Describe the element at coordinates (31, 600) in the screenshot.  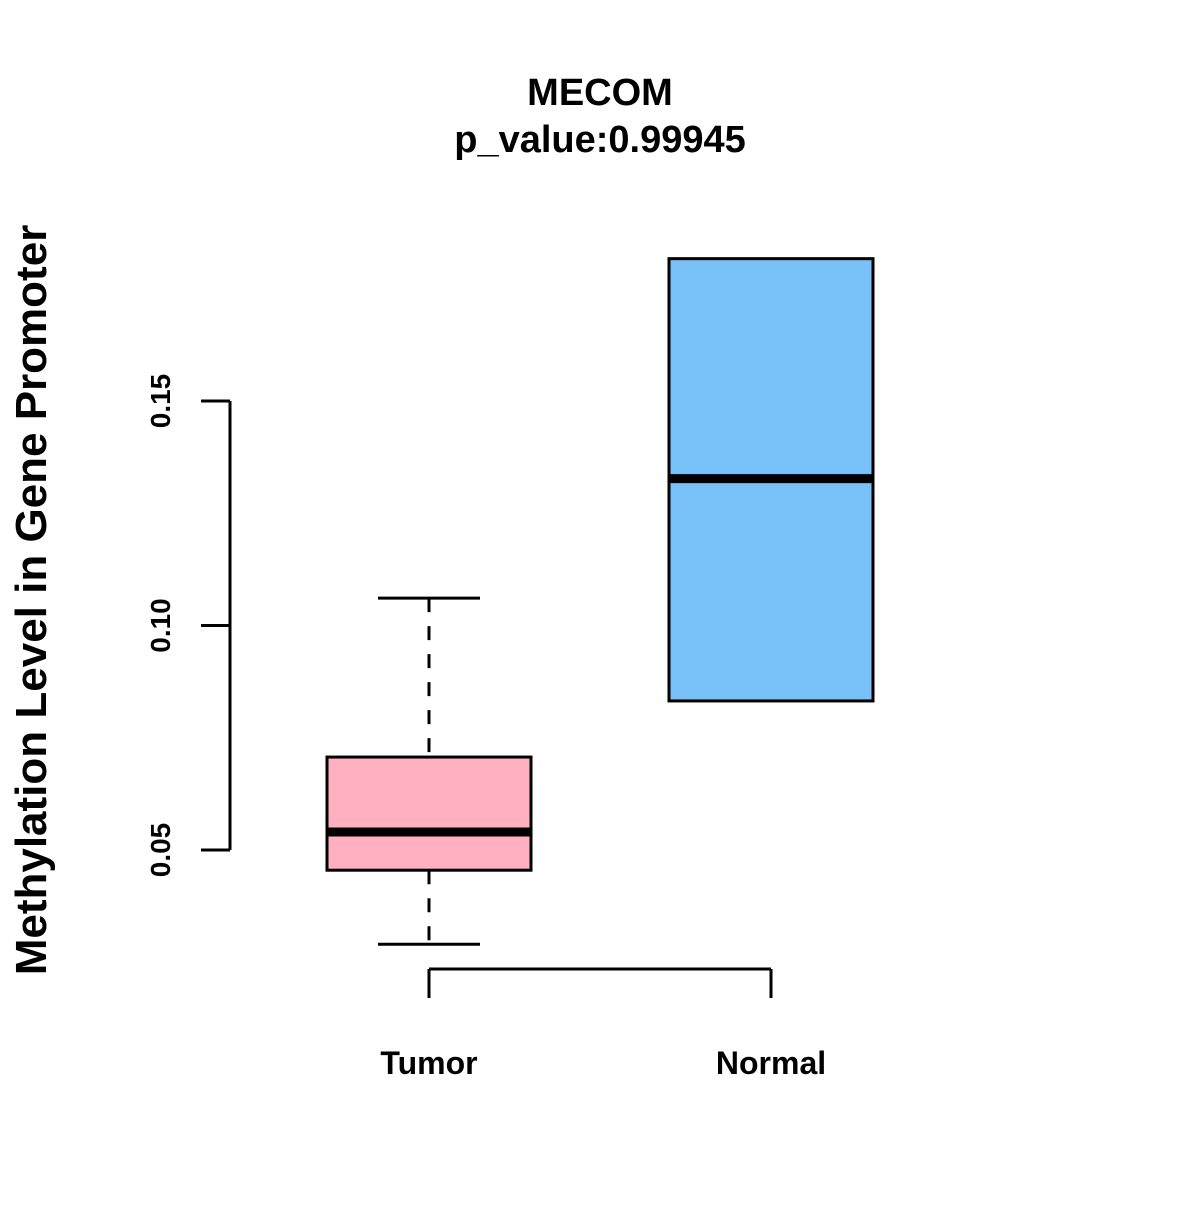
I see `y-axis-label: Methylation Level in Gene Promoter` at that location.